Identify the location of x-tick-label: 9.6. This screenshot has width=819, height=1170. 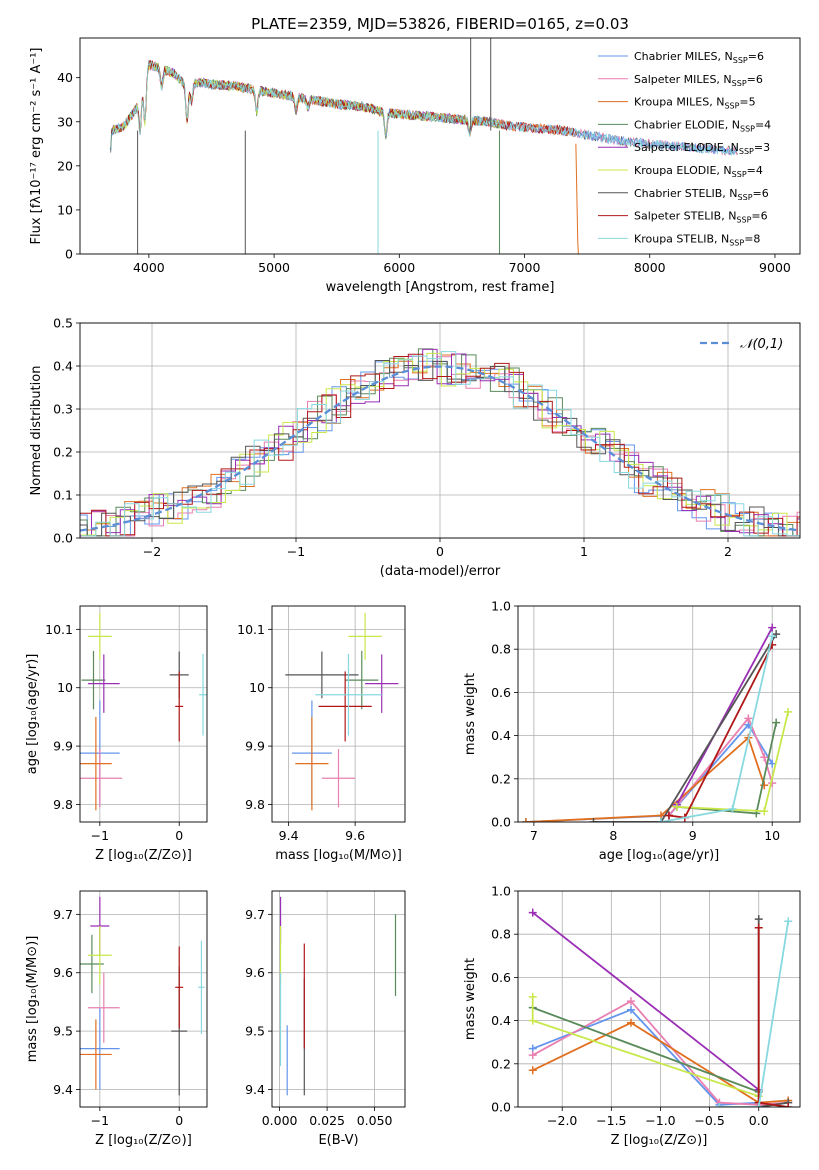
(355, 835).